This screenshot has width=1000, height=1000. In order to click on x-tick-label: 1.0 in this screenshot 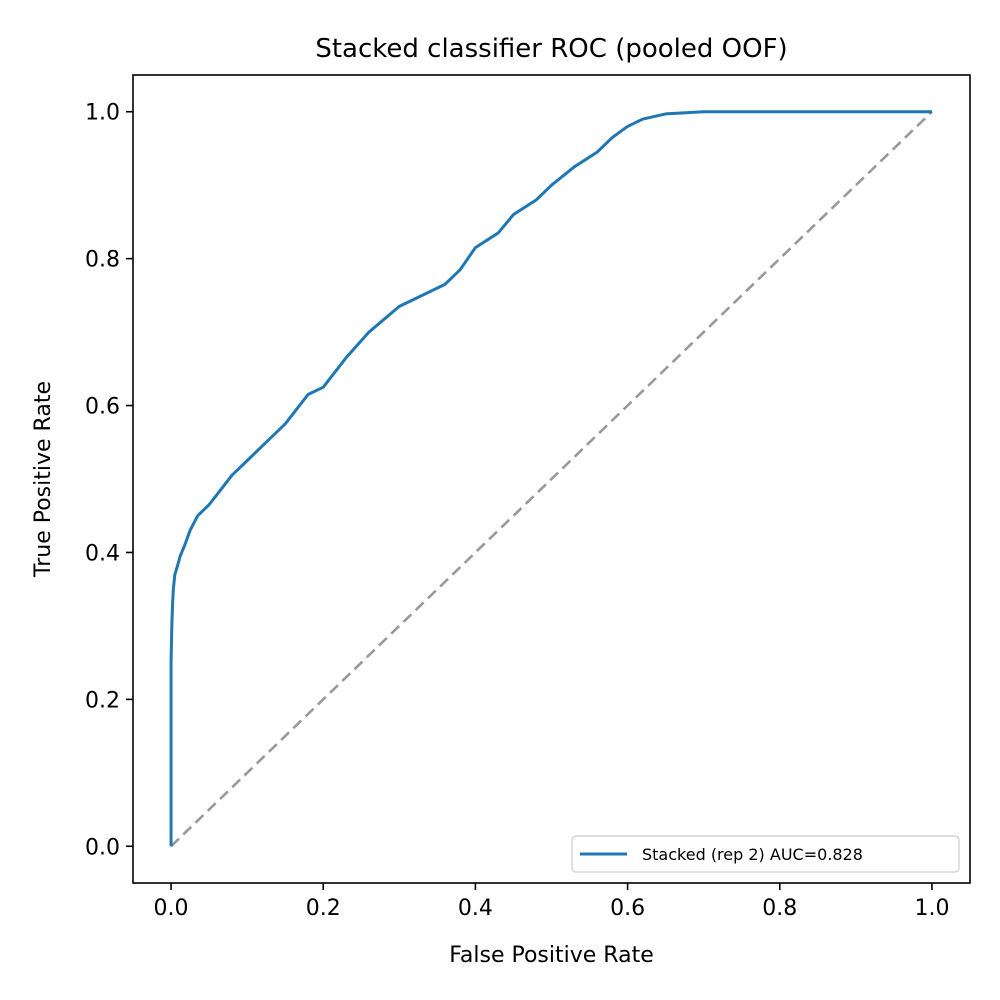, I will do `click(931, 908)`.